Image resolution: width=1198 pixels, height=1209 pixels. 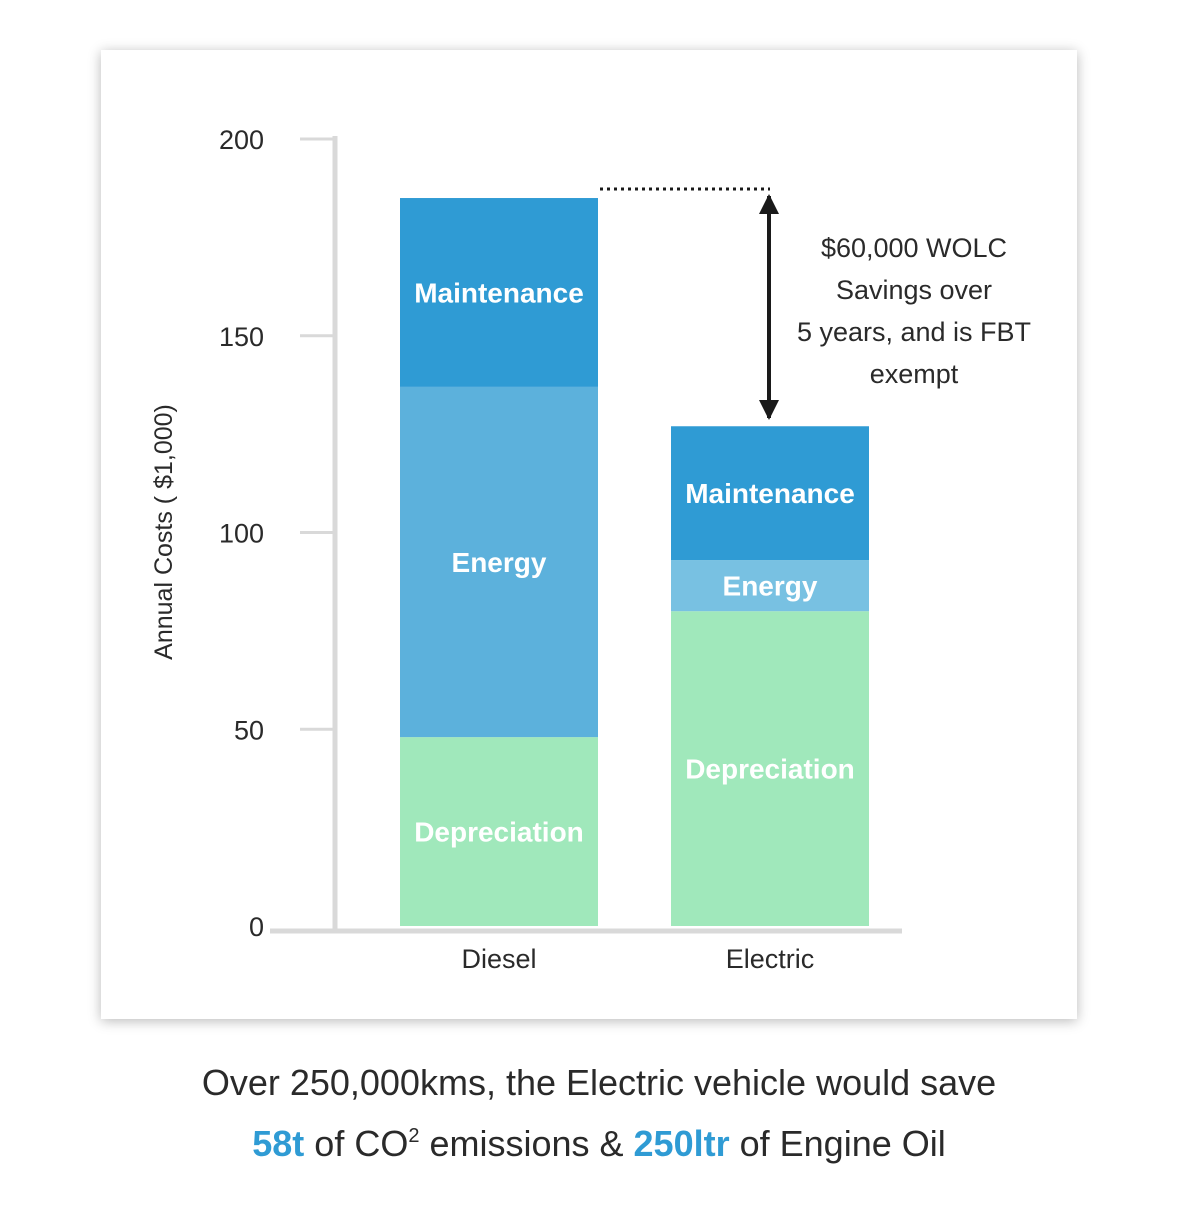 I want to click on oil-amount: 250ltr, so click(x=681, y=1143).